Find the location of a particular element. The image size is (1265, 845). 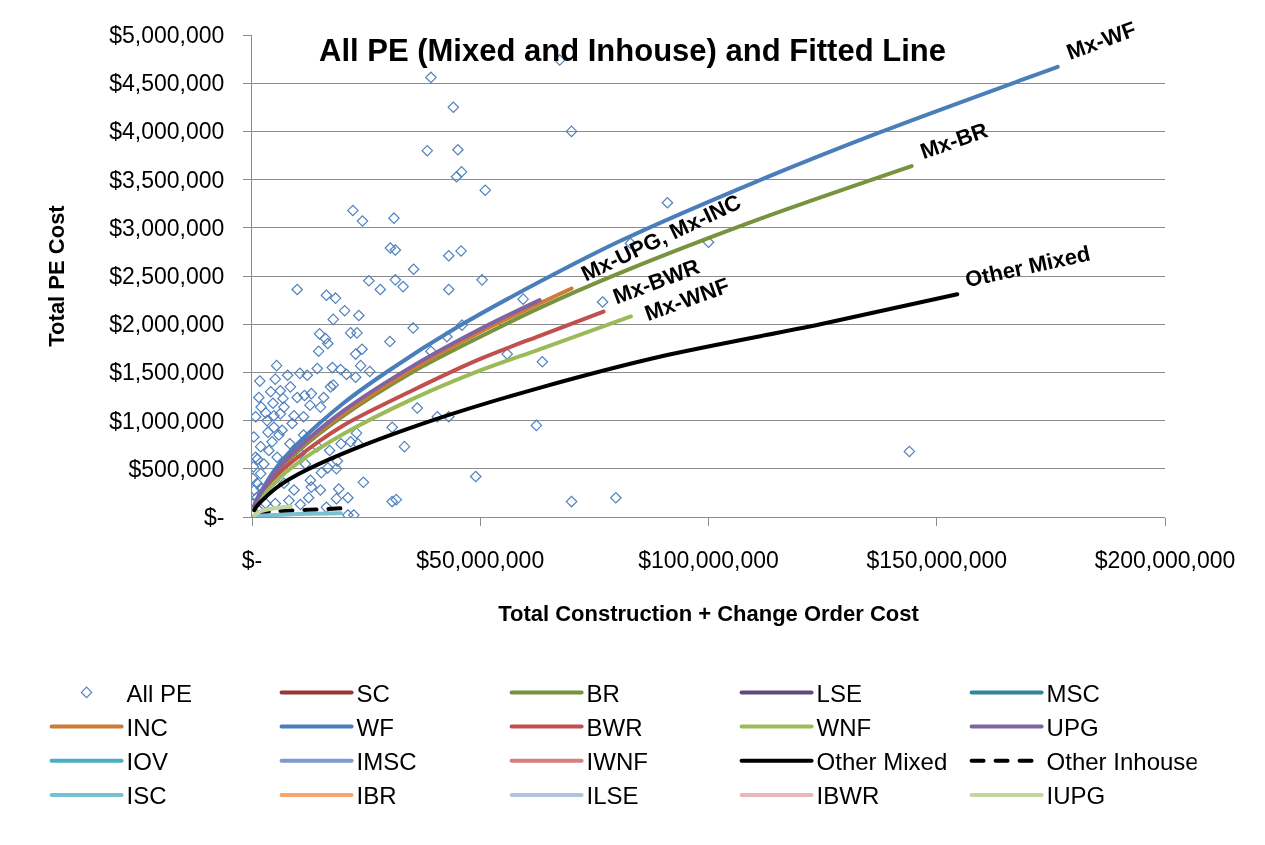

x-tick-label: $50,000,000 is located at coordinates (480, 559).